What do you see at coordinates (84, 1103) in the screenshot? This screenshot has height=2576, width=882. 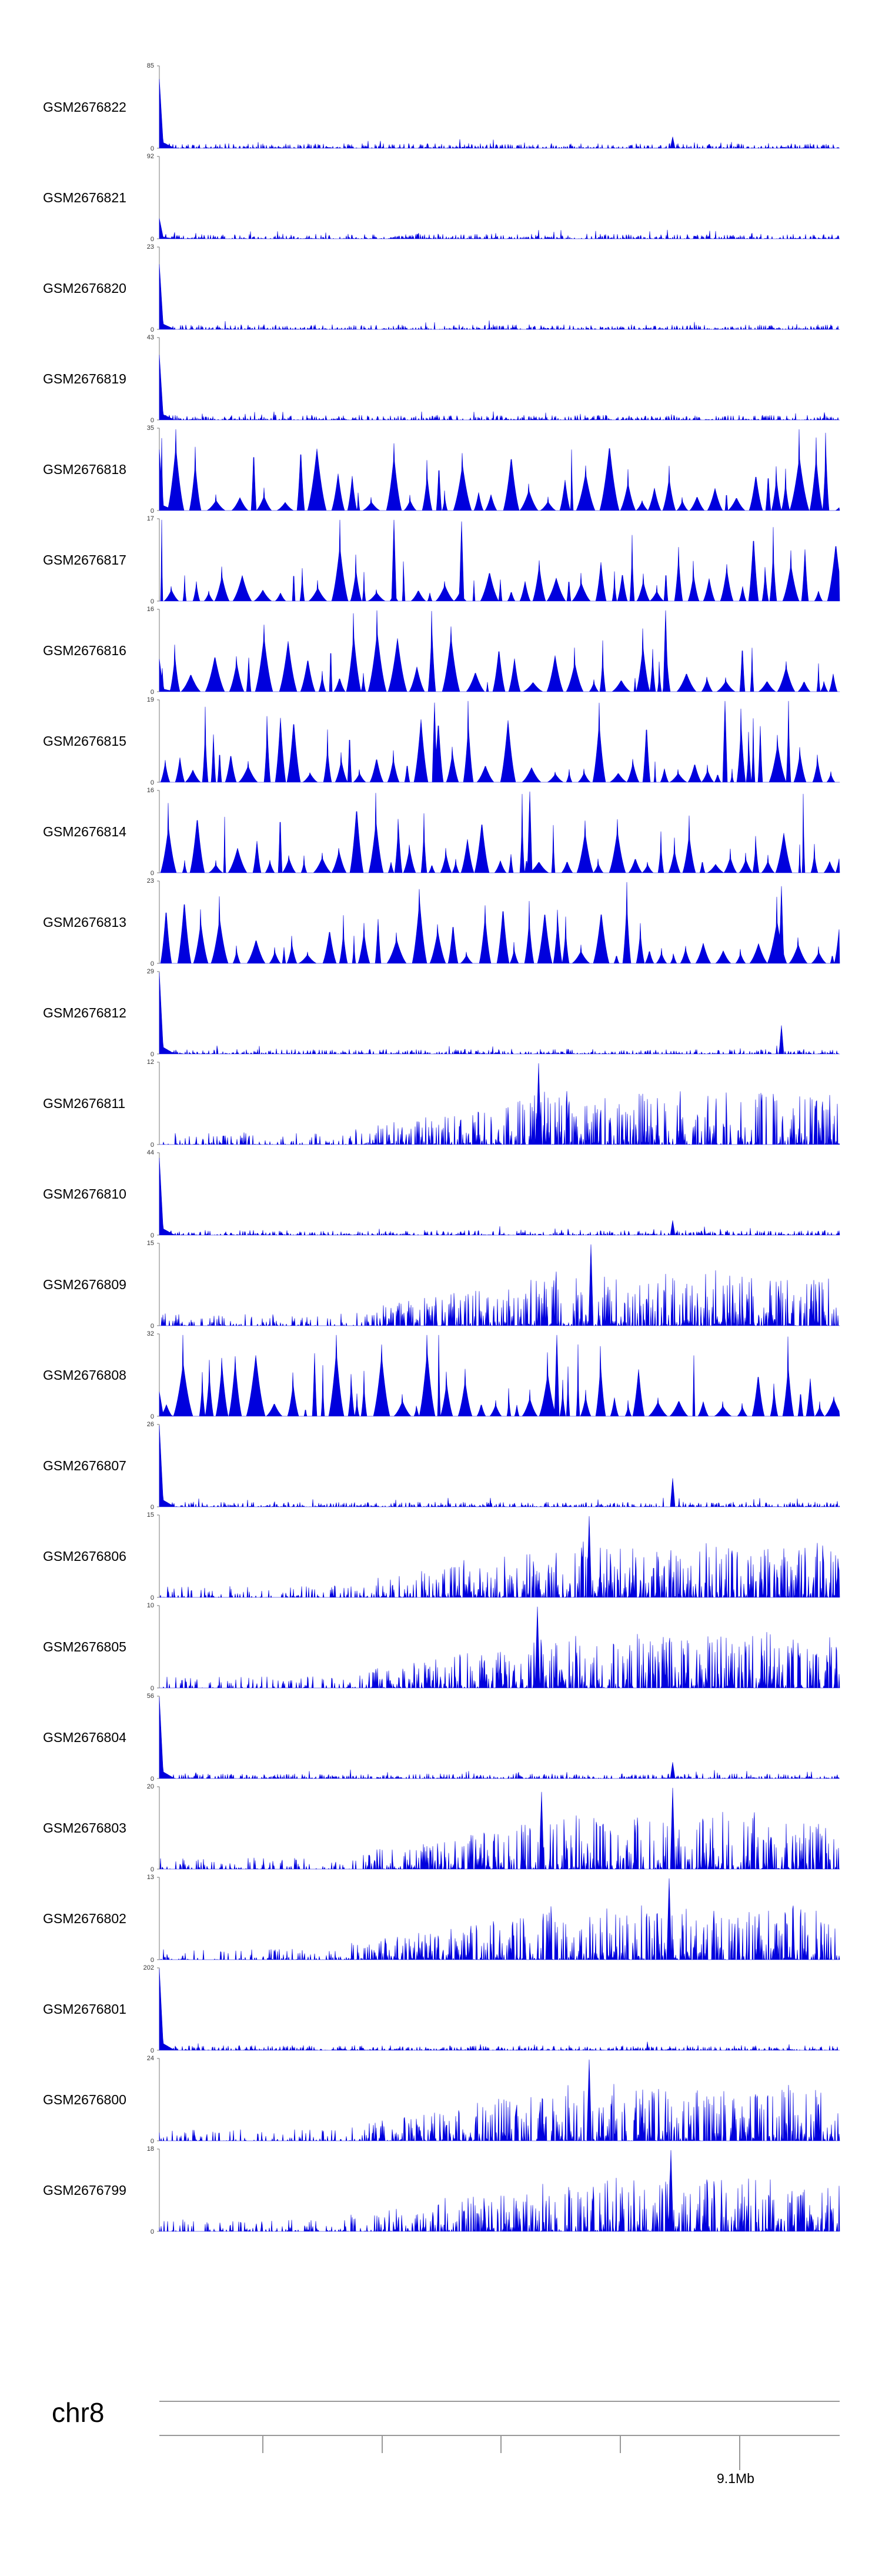 I see `track-label: GSM2676811` at bounding box center [84, 1103].